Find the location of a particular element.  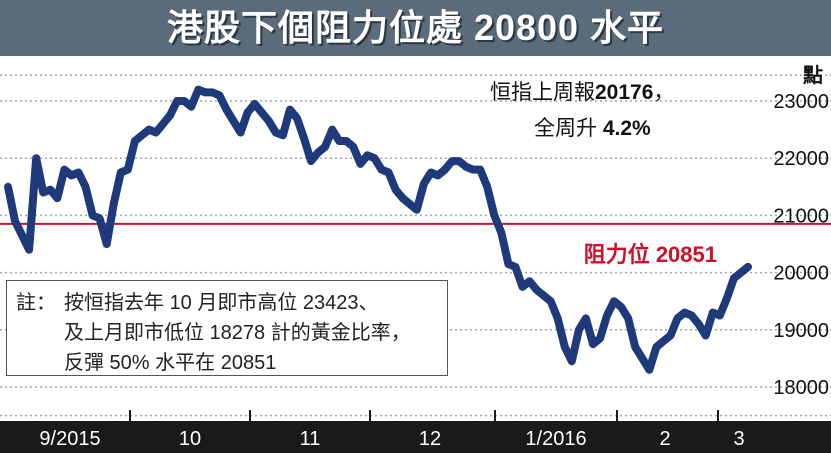

summary-weekly-value: 4.2% is located at coordinates (626, 128).